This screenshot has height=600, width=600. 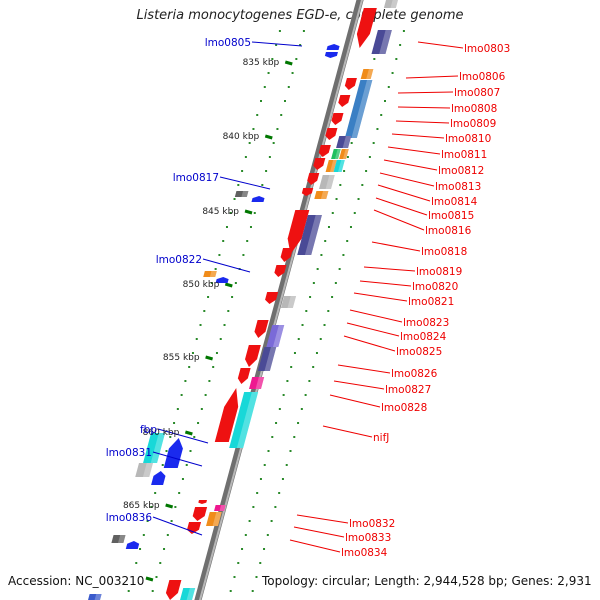 I want to click on gene-label-lmo0836: lmo0836, so click(x=129, y=518).